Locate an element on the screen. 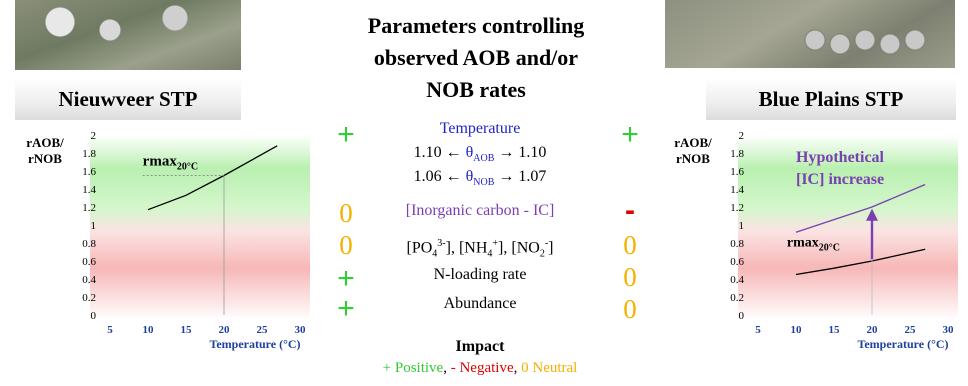 This screenshot has height=386, width=968. n-loading-impact-left: + is located at coordinates (346, 278).